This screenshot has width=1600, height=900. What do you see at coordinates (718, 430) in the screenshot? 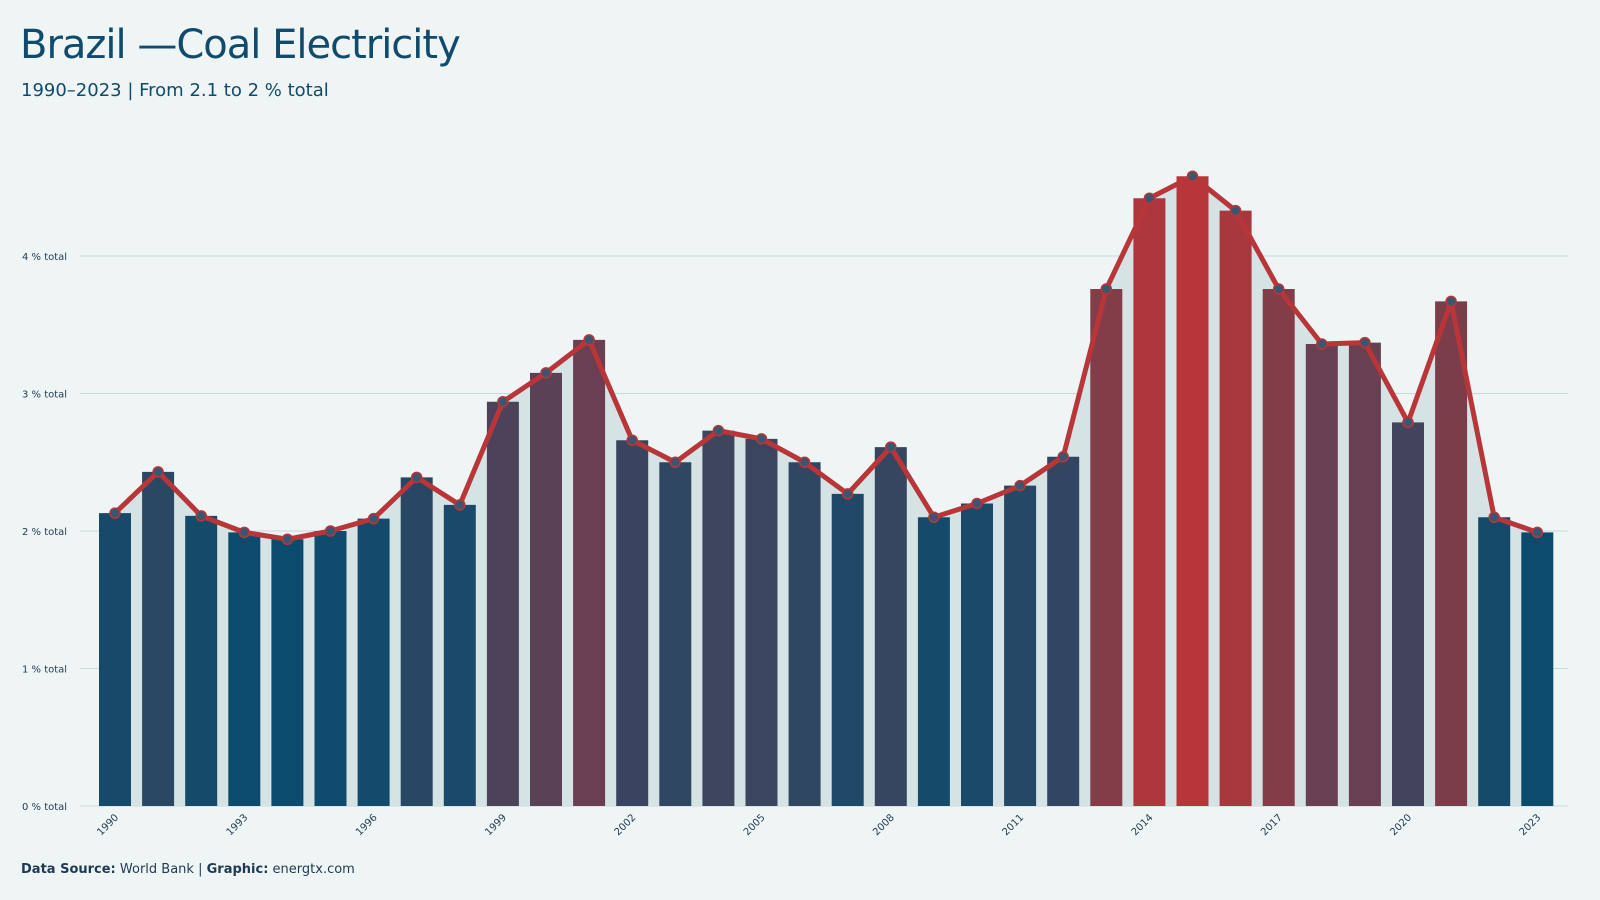
I see `point-2004` at bounding box center [718, 430].